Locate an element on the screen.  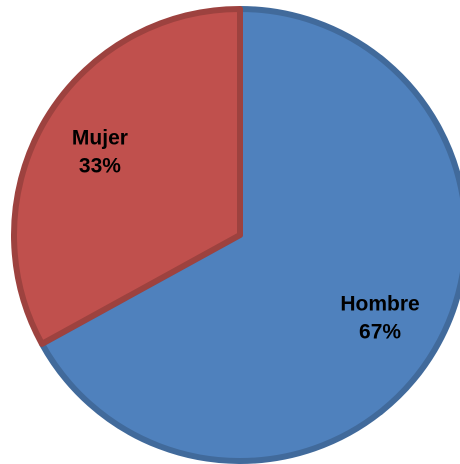
slice-value-label: 33% is located at coordinates (100, 166).